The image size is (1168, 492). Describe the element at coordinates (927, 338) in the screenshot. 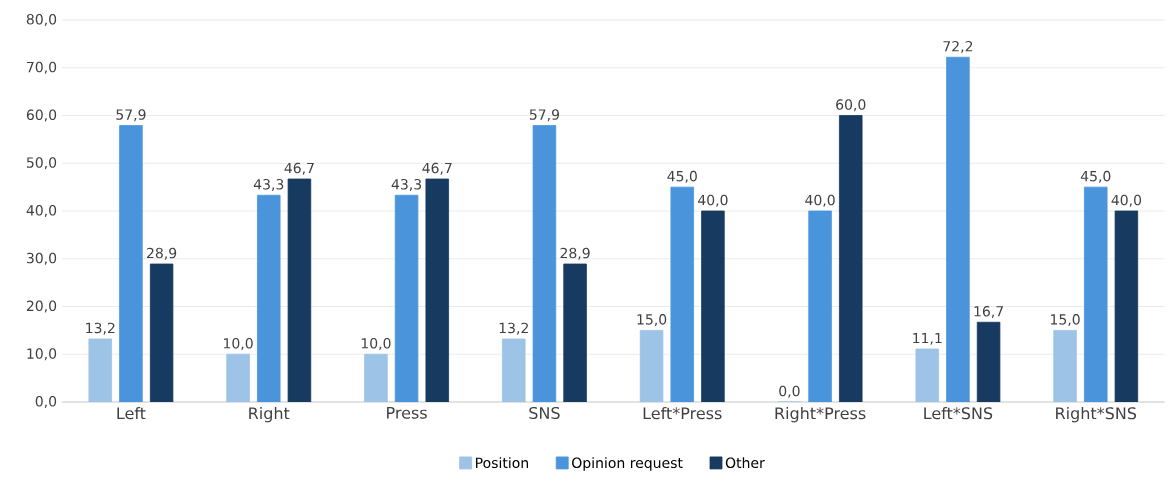

I see `data-label: 11,1` at that location.